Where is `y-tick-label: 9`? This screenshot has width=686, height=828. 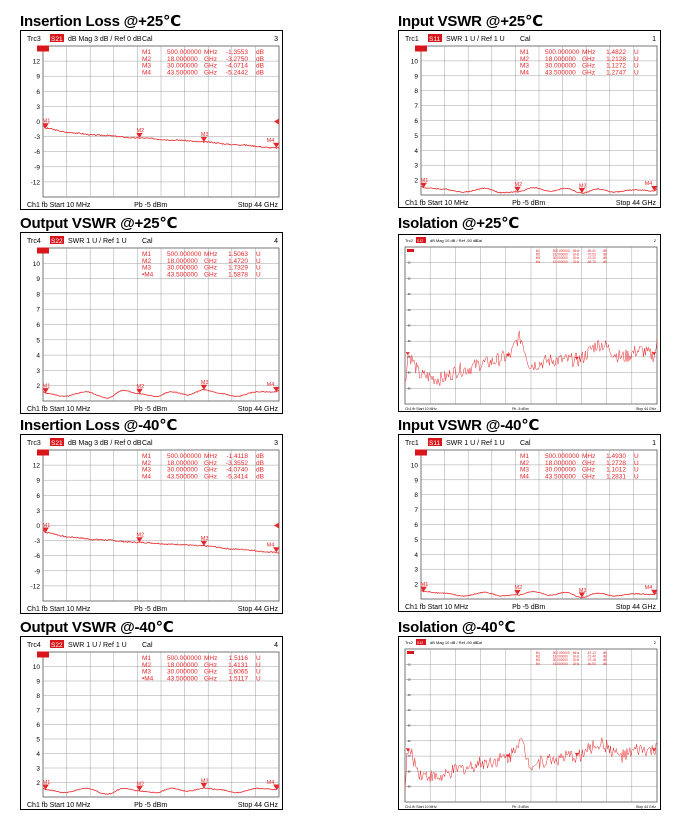 y-tick-label: 9 is located at coordinates (38, 279).